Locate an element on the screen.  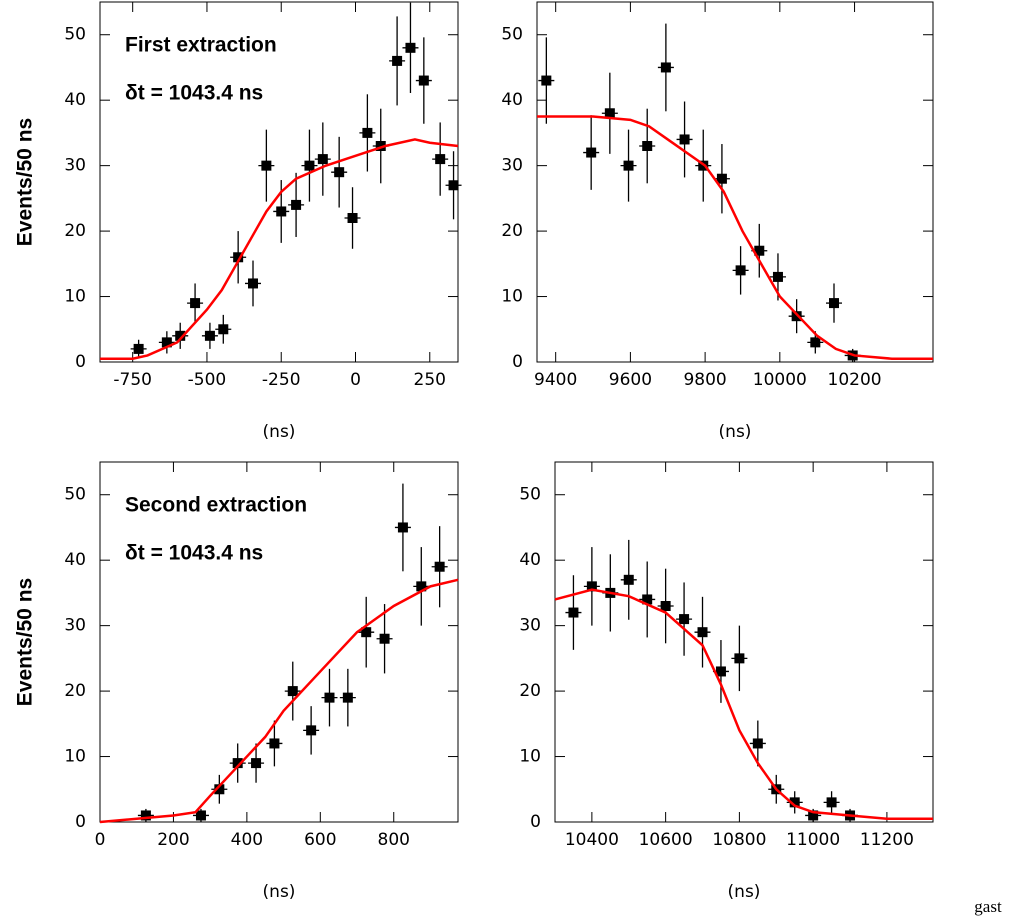
x-tick-label: 10400 is located at coordinates (592, 840).